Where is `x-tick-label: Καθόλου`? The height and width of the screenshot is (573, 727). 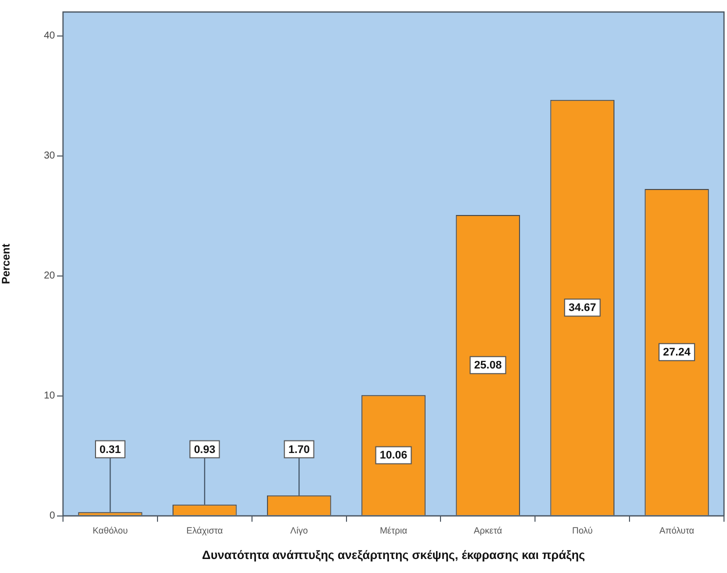
x-tick-label: Καθόλου is located at coordinates (110, 531).